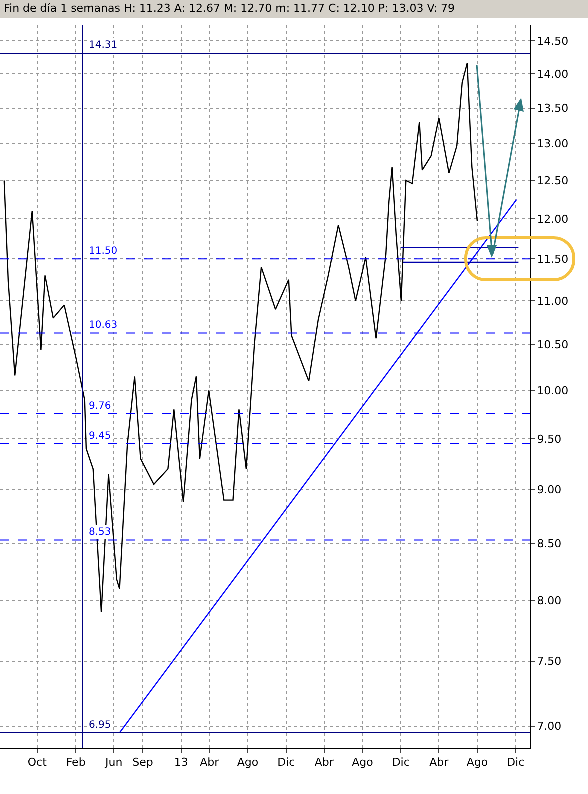 The height and width of the screenshot is (794, 588). I want to click on y-tick-label: 11.00, so click(553, 301).